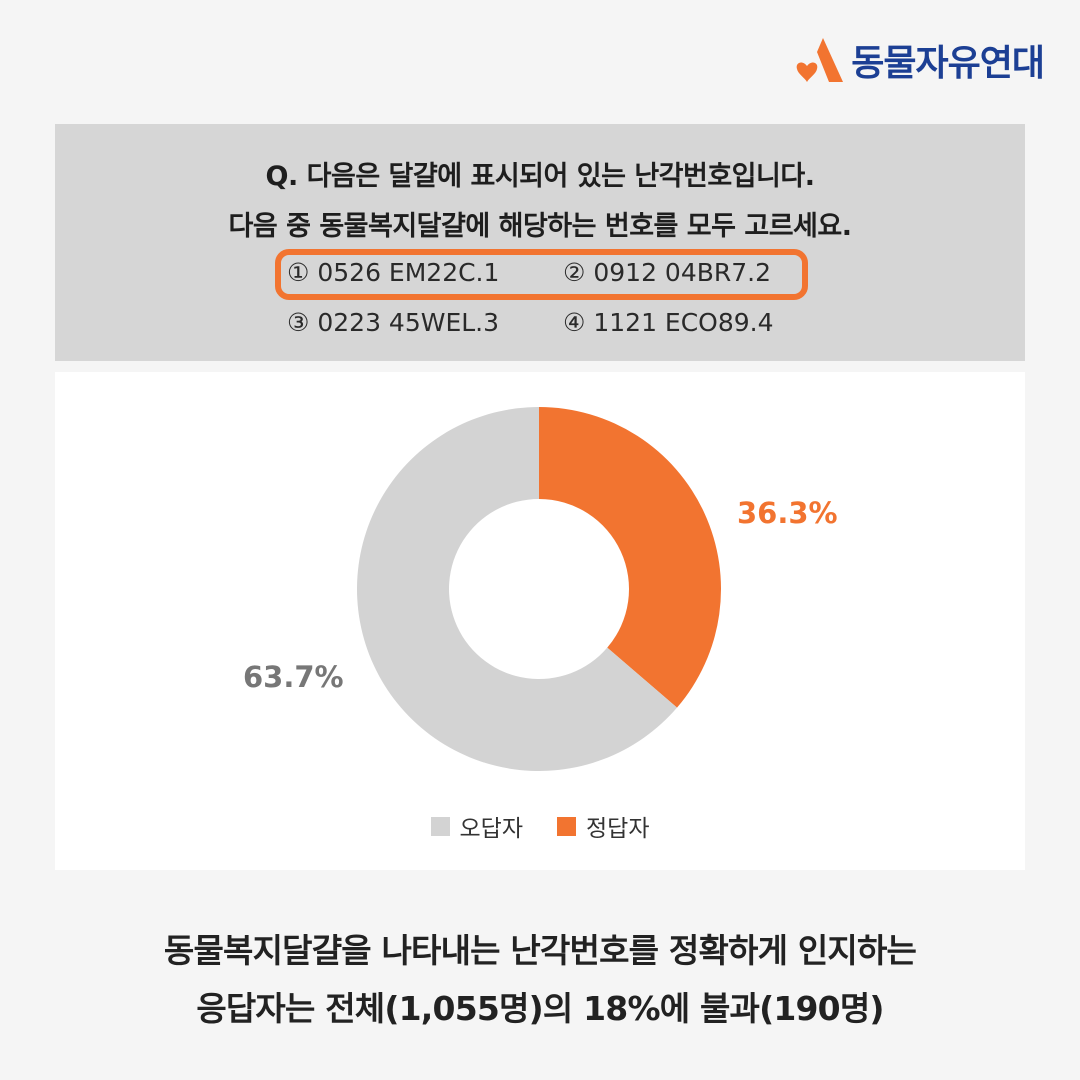 The height and width of the screenshot is (1080, 1080). I want to click on caption-line-1: 동물복지달걀을 나타내는 난각번호를 정확하게 인지하는, so click(540, 950).